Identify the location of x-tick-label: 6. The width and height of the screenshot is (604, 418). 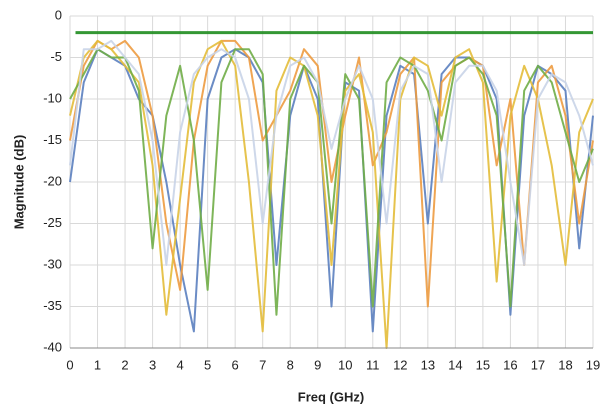
(235, 364).